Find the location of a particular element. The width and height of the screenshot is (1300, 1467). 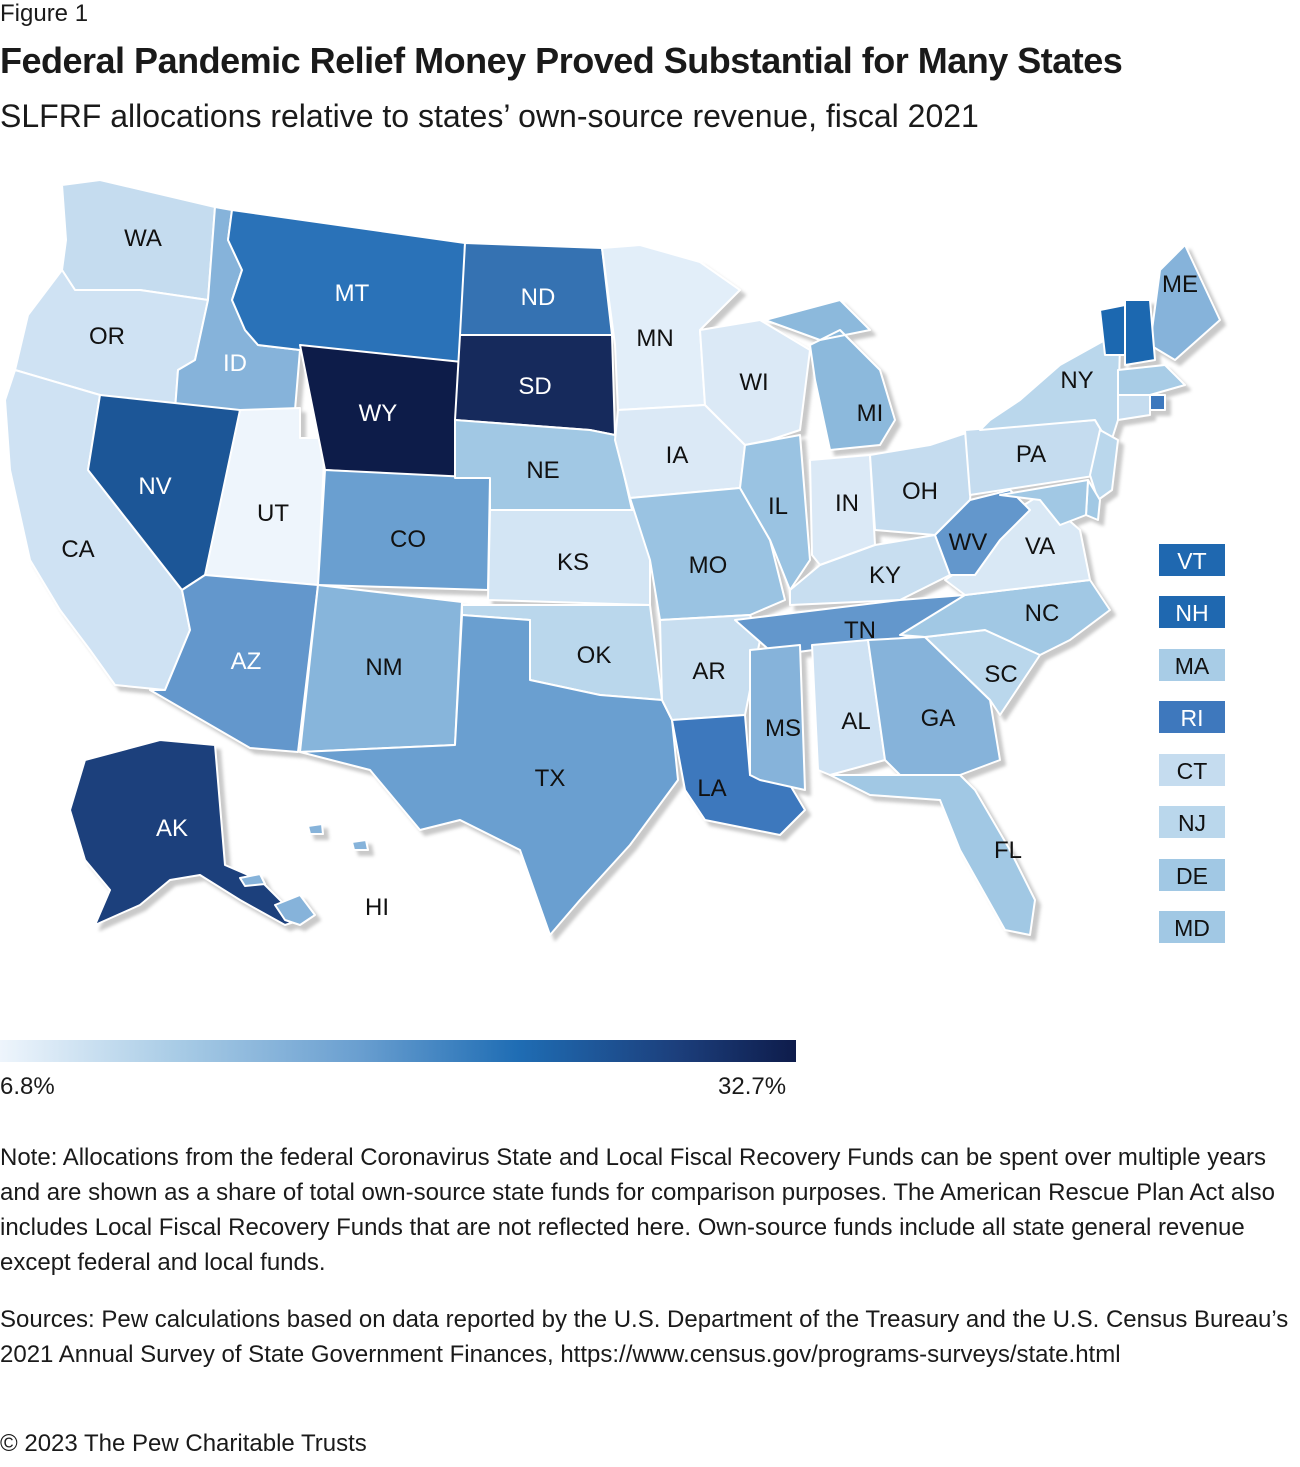

legend-min-label: 6.8% is located at coordinates (27, 1086).